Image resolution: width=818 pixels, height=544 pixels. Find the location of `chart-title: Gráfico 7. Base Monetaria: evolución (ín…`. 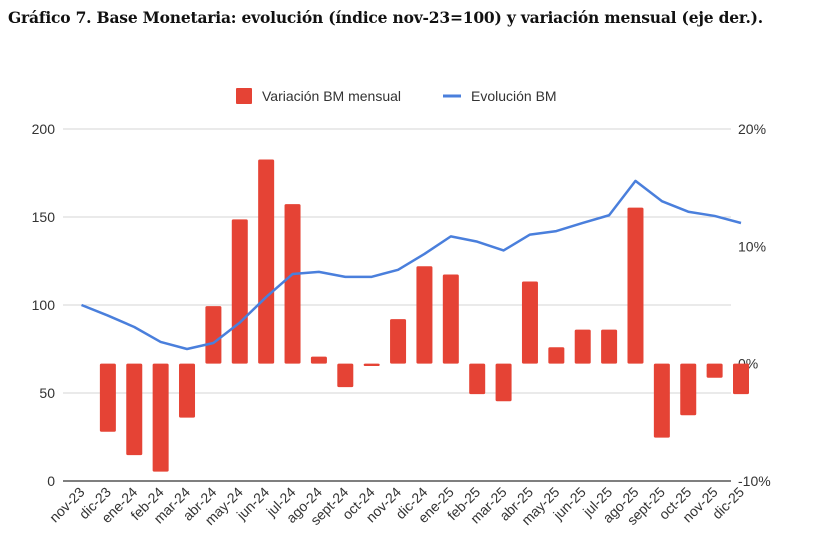

chart-title: Gráfico 7. Base Monetaria: evolución (ín… is located at coordinates (385, 17).